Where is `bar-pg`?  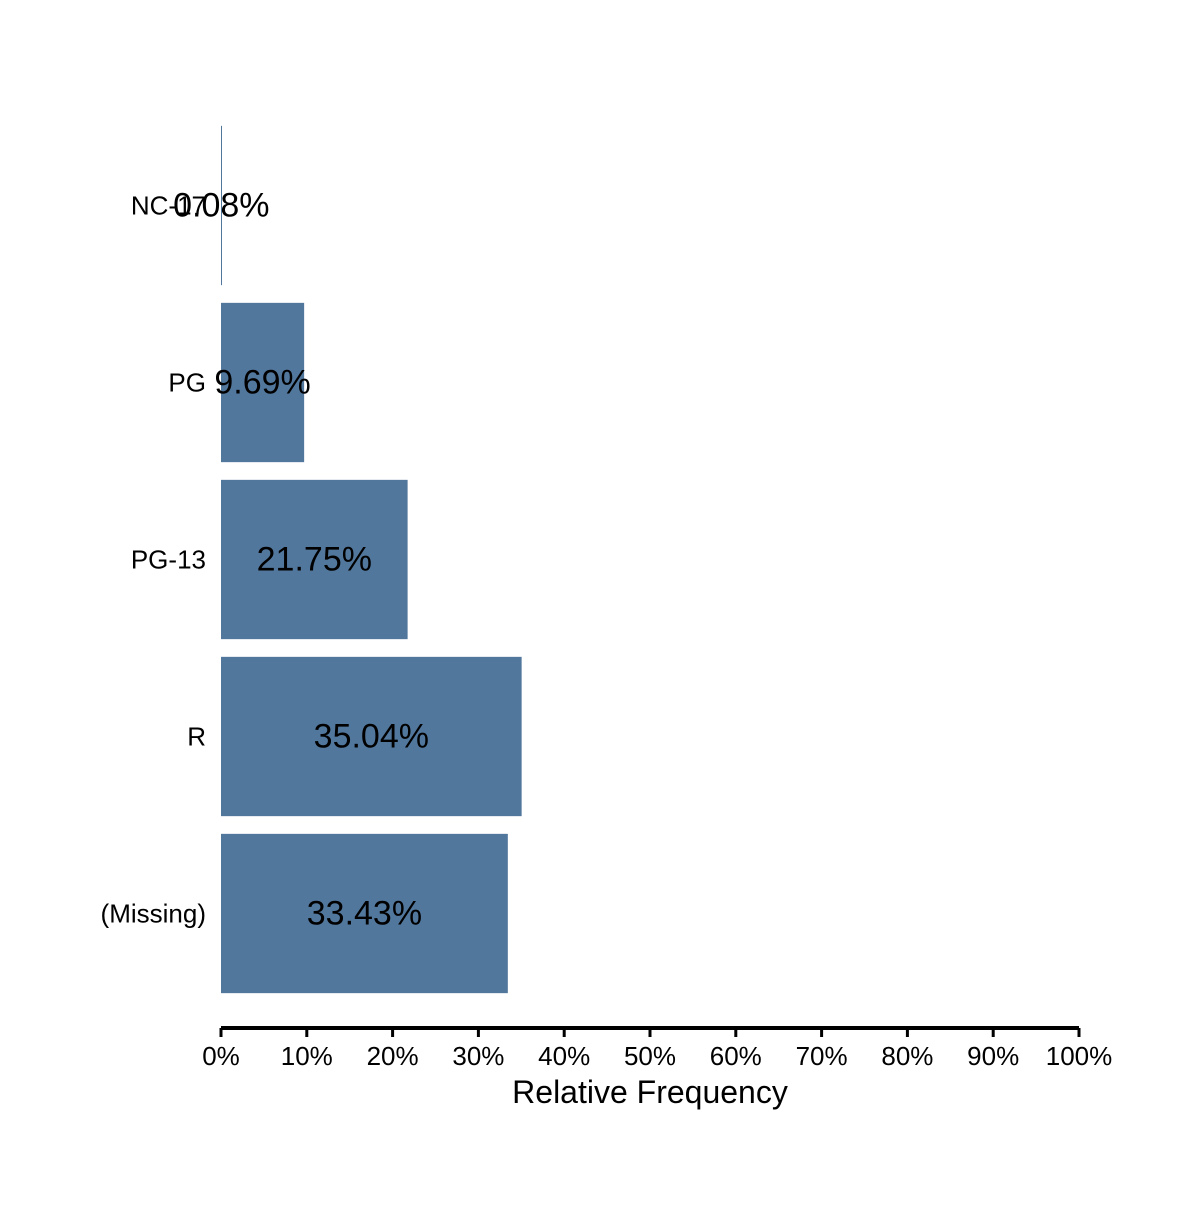
bar-pg is located at coordinates (263, 382).